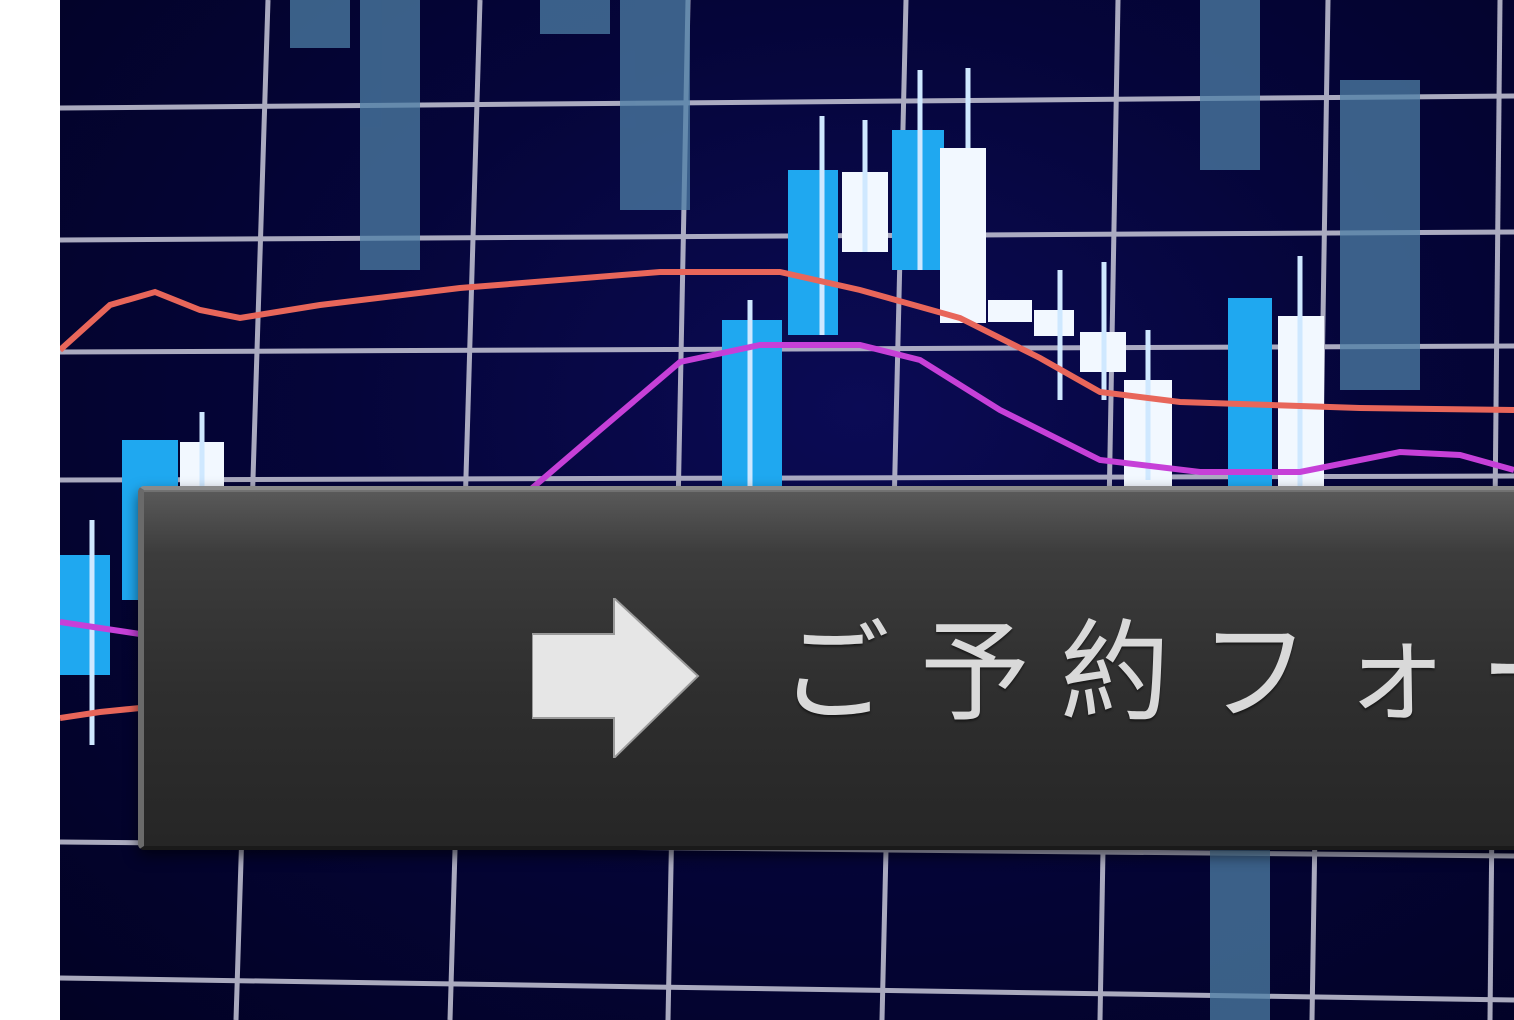  Describe the element at coordinates (616, 678) in the screenshot. I see `arrow-right-icon` at that location.